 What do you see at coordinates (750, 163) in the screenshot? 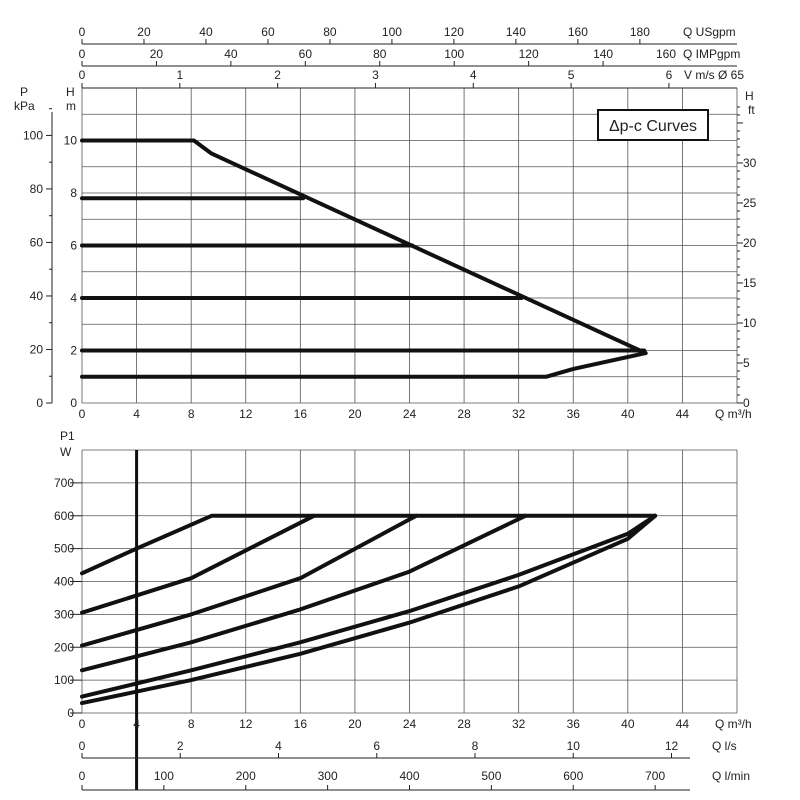
I see `ft-tick: 30` at bounding box center [750, 163].